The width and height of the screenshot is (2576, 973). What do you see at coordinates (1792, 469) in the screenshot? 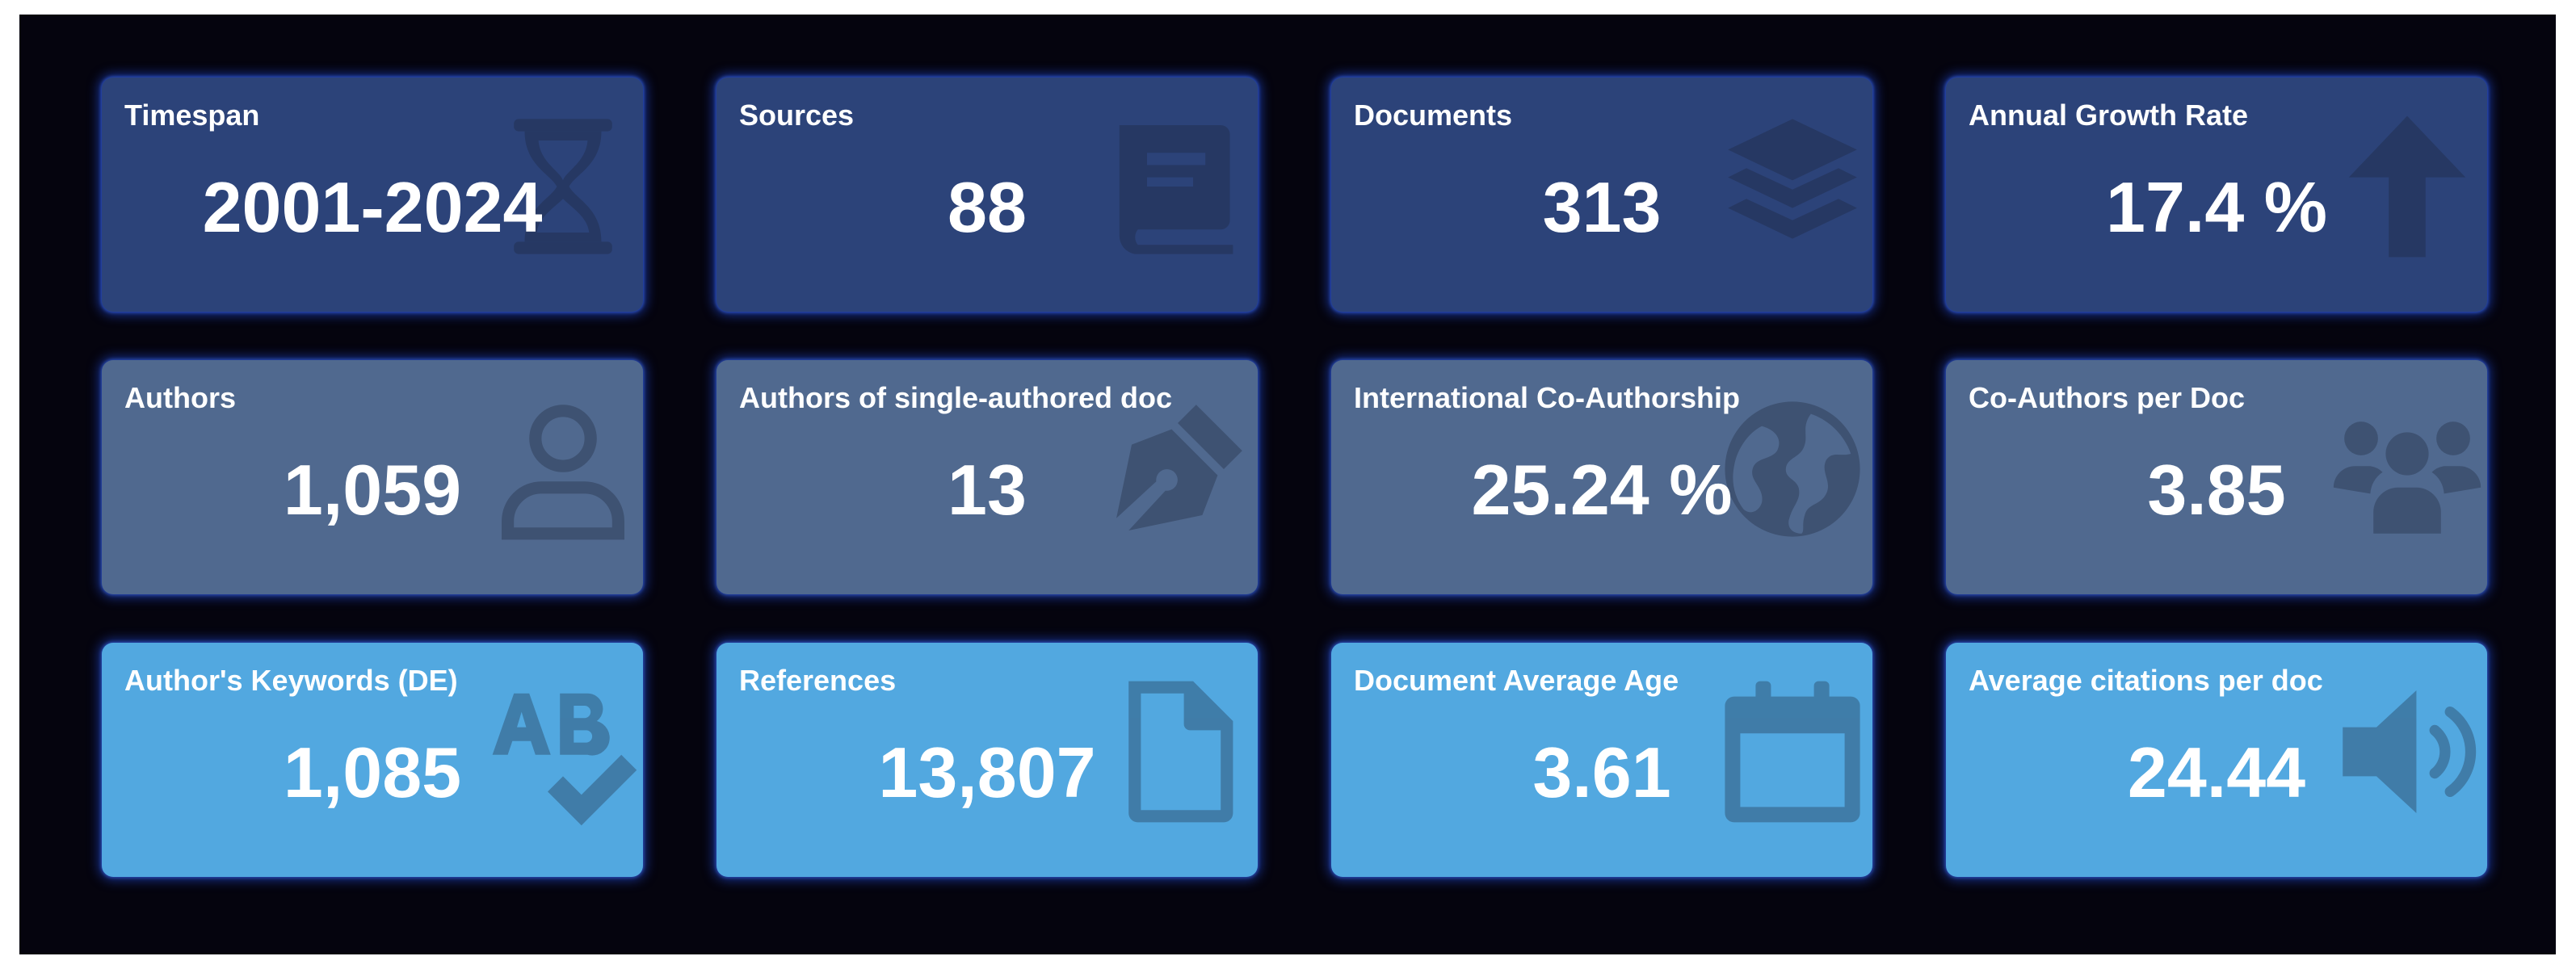
I see `globe-icon` at bounding box center [1792, 469].